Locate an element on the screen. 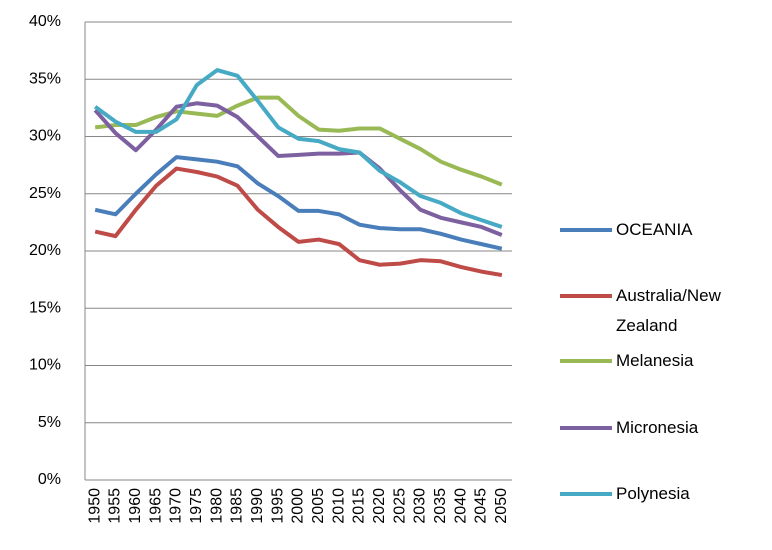 This screenshot has height=550, width=772. legend-label: OCEANIA is located at coordinates (654, 229).